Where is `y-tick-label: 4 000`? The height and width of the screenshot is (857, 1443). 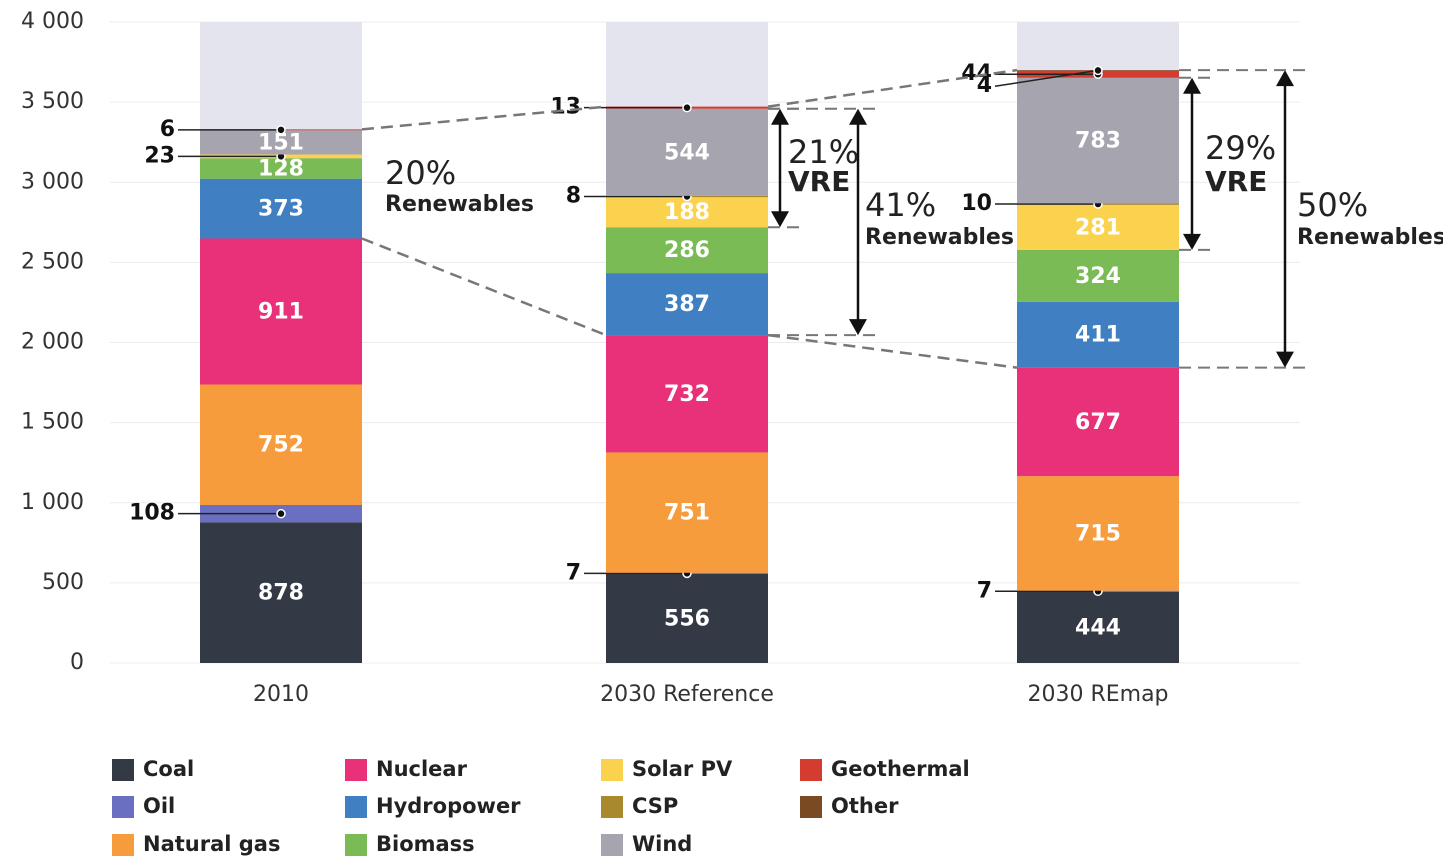 y-tick-label: 4 000 is located at coordinates (52, 21).